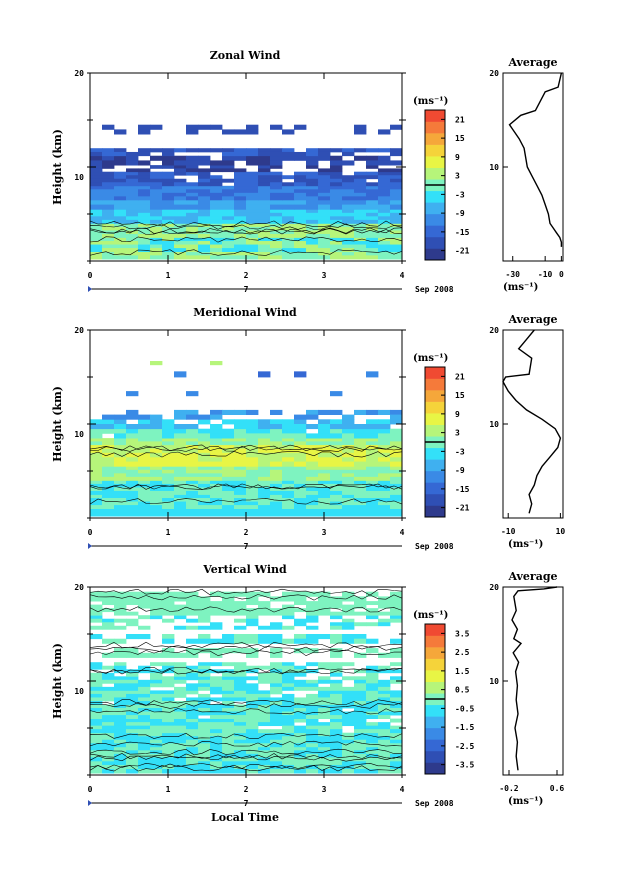 The image size is (618, 872). What do you see at coordinates (462, 251) in the screenshot?
I see `colorbar-tick-label: -21` at bounding box center [462, 251].